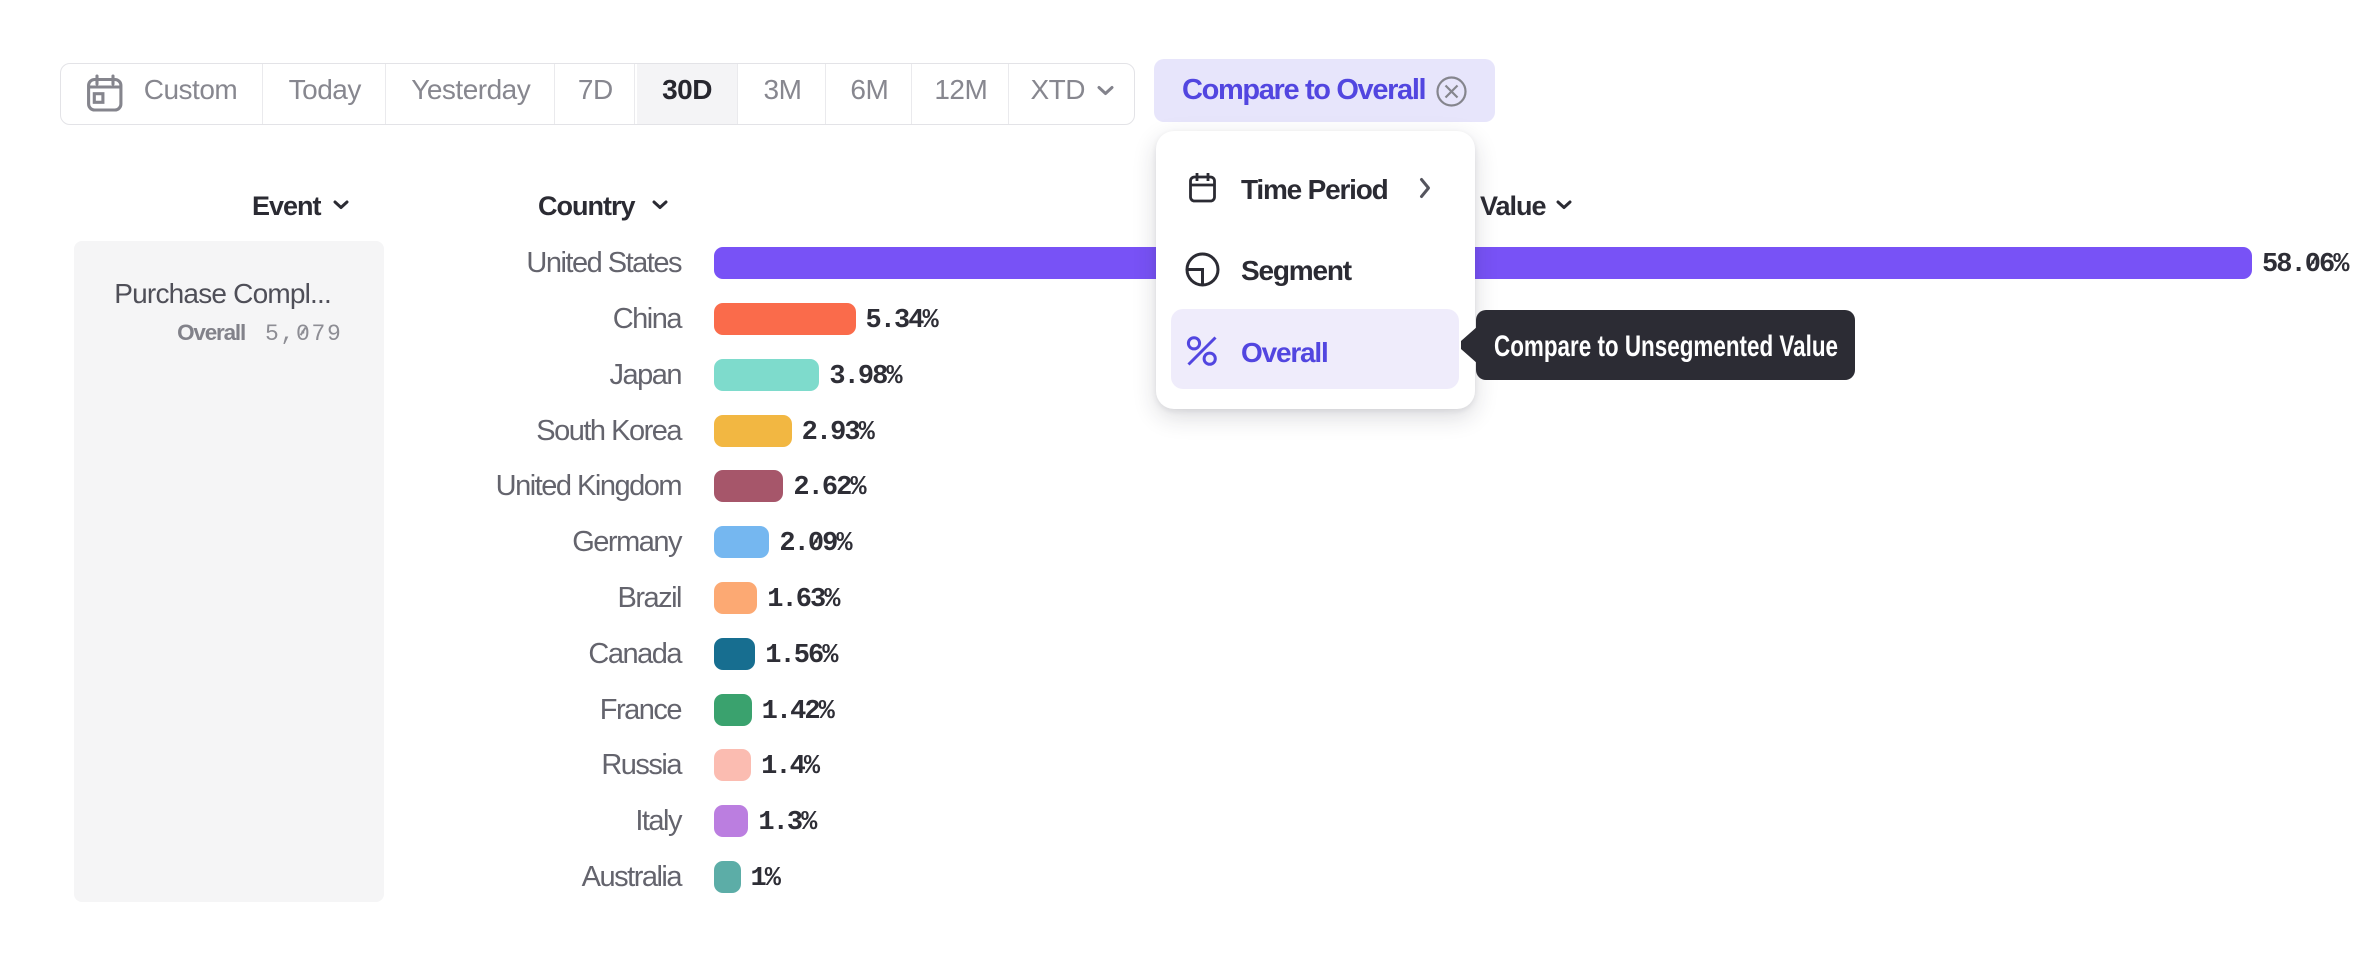 This screenshot has height=974, width=2376. What do you see at coordinates (1666, 346) in the screenshot?
I see `svg-text: Compare to Unsegmented Value` at bounding box center [1666, 346].